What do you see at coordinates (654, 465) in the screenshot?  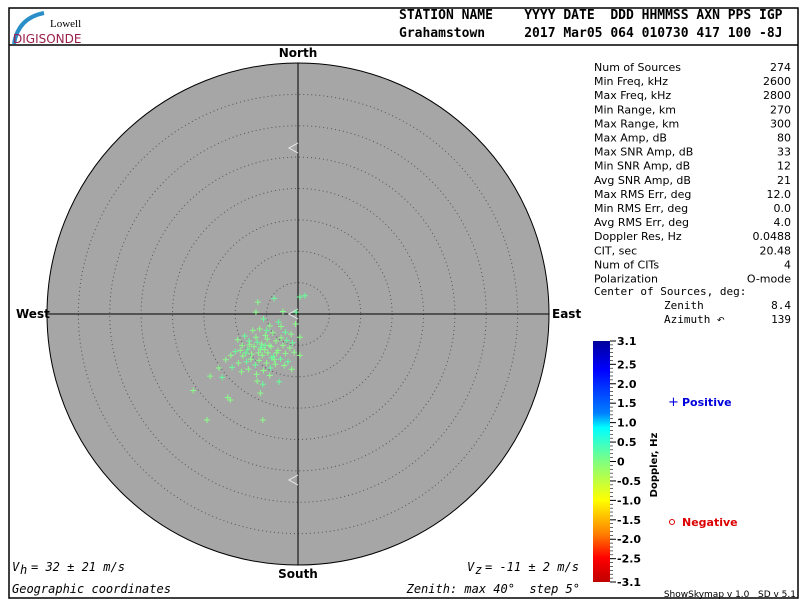 I see `colorbar-label: Doppler, Hz` at bounding box center [654, 465].